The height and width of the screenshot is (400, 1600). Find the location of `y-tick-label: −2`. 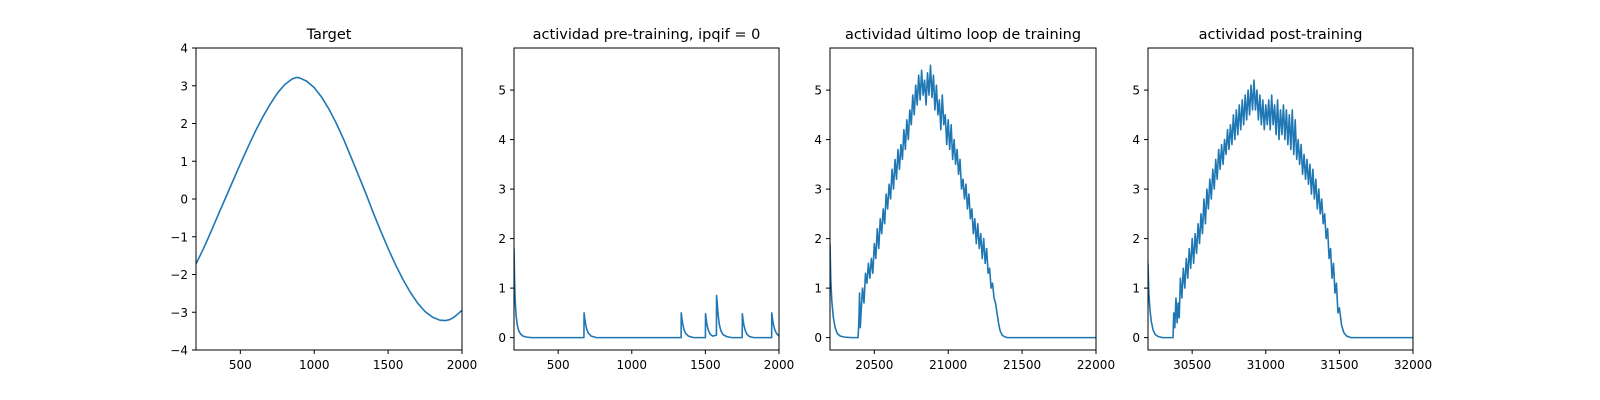

y-tick-label: −2 is located at coordinates (179, 275).